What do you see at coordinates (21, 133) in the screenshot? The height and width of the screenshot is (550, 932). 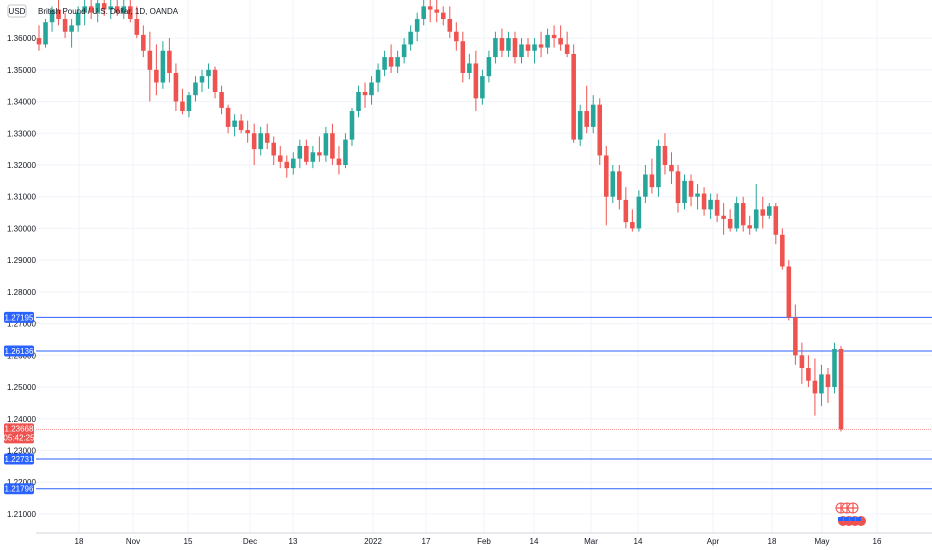 I see `y-tick-label: 1.33000` at bounding box center [21, 133].